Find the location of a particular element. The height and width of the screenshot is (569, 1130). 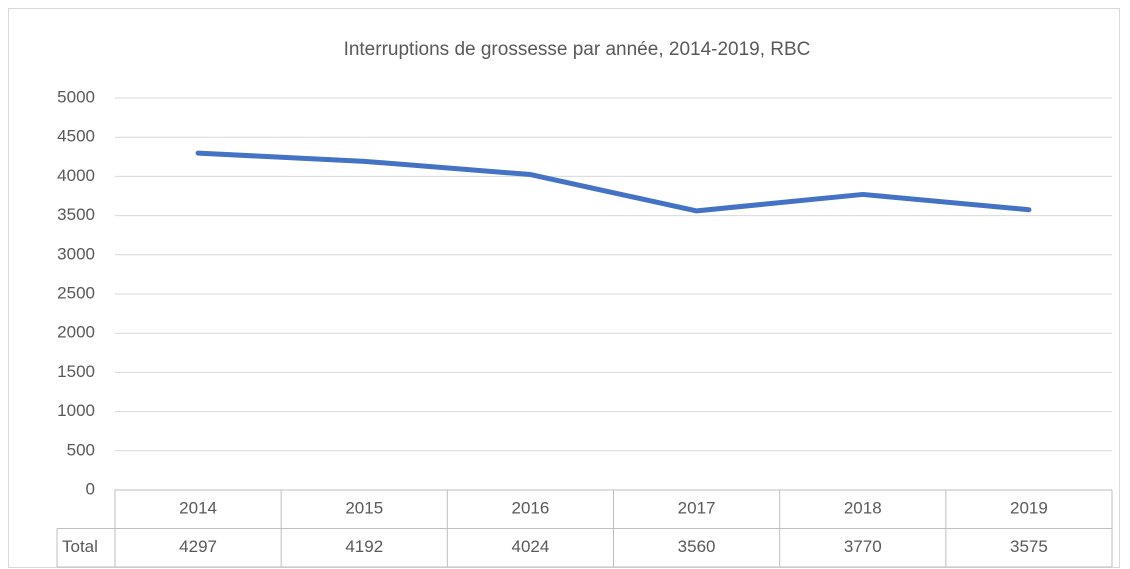

y-tick-label: 1500 is located at coordinates (76, 371).